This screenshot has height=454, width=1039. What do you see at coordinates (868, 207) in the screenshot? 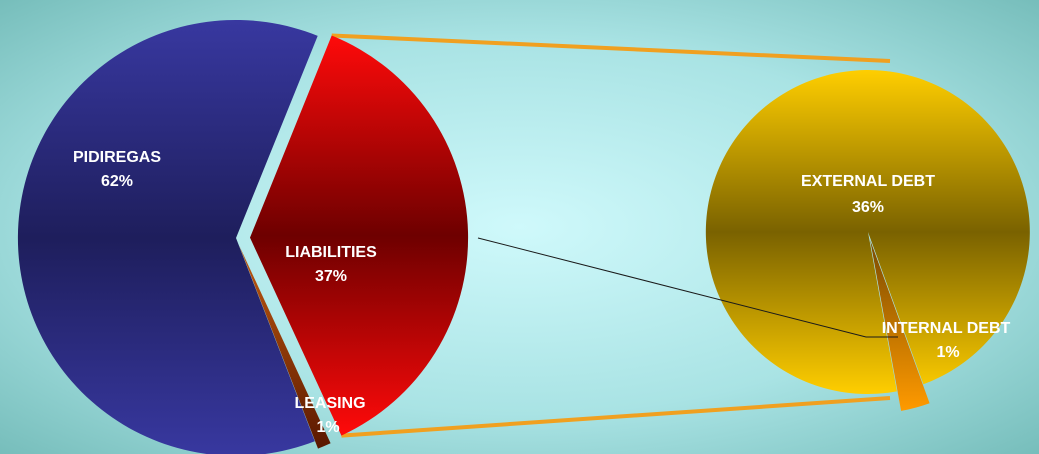
I see `data-label-external-debt-value: 36%` at bounding box center [868, 207].